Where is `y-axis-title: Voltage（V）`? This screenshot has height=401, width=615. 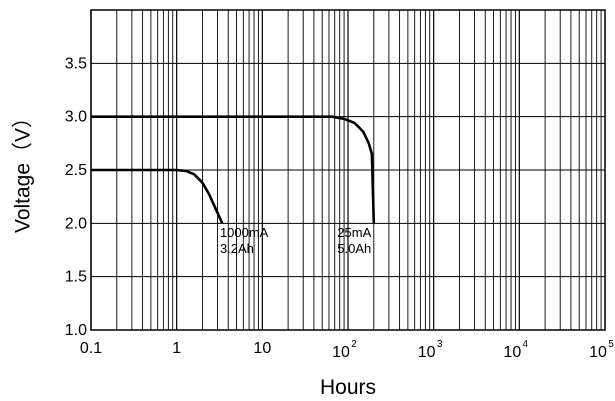 y-axis-title: Voltage（V） is located at coordinates (23, 170).